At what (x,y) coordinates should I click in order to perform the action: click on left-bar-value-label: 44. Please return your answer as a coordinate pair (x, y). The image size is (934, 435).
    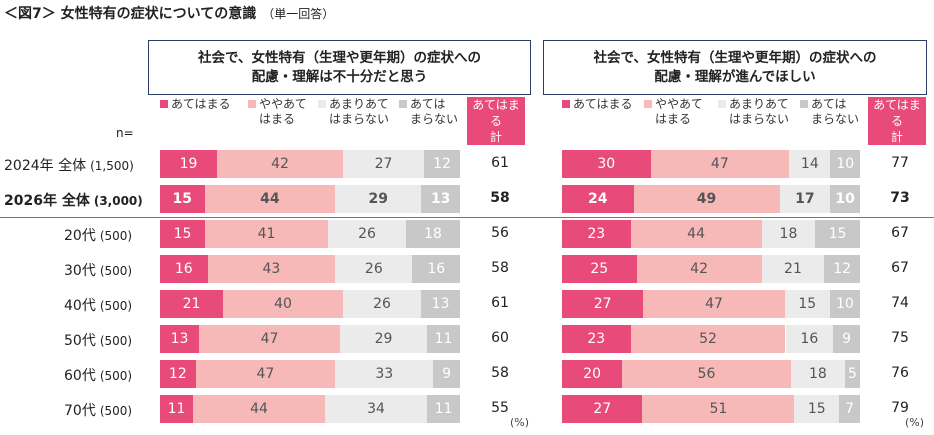
    Looking at the image, I should click on (259, 409).